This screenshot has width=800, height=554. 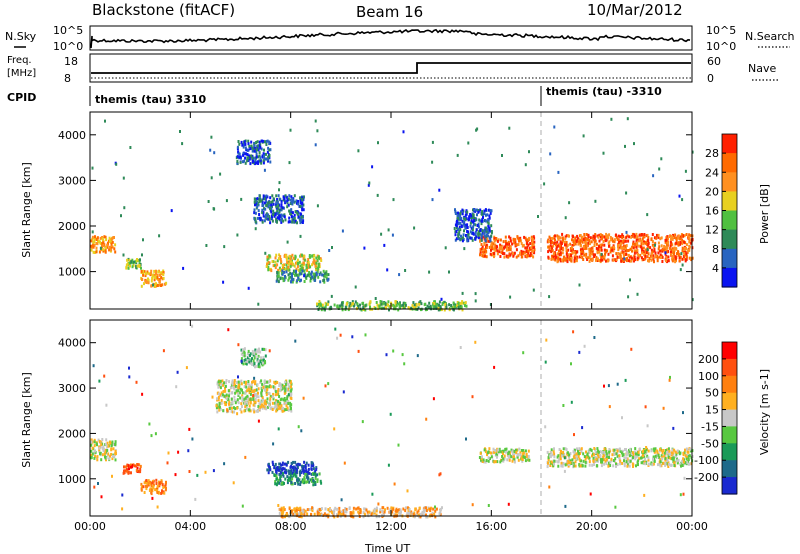 I want to click on scatter-region, so click(x=292, y=467).